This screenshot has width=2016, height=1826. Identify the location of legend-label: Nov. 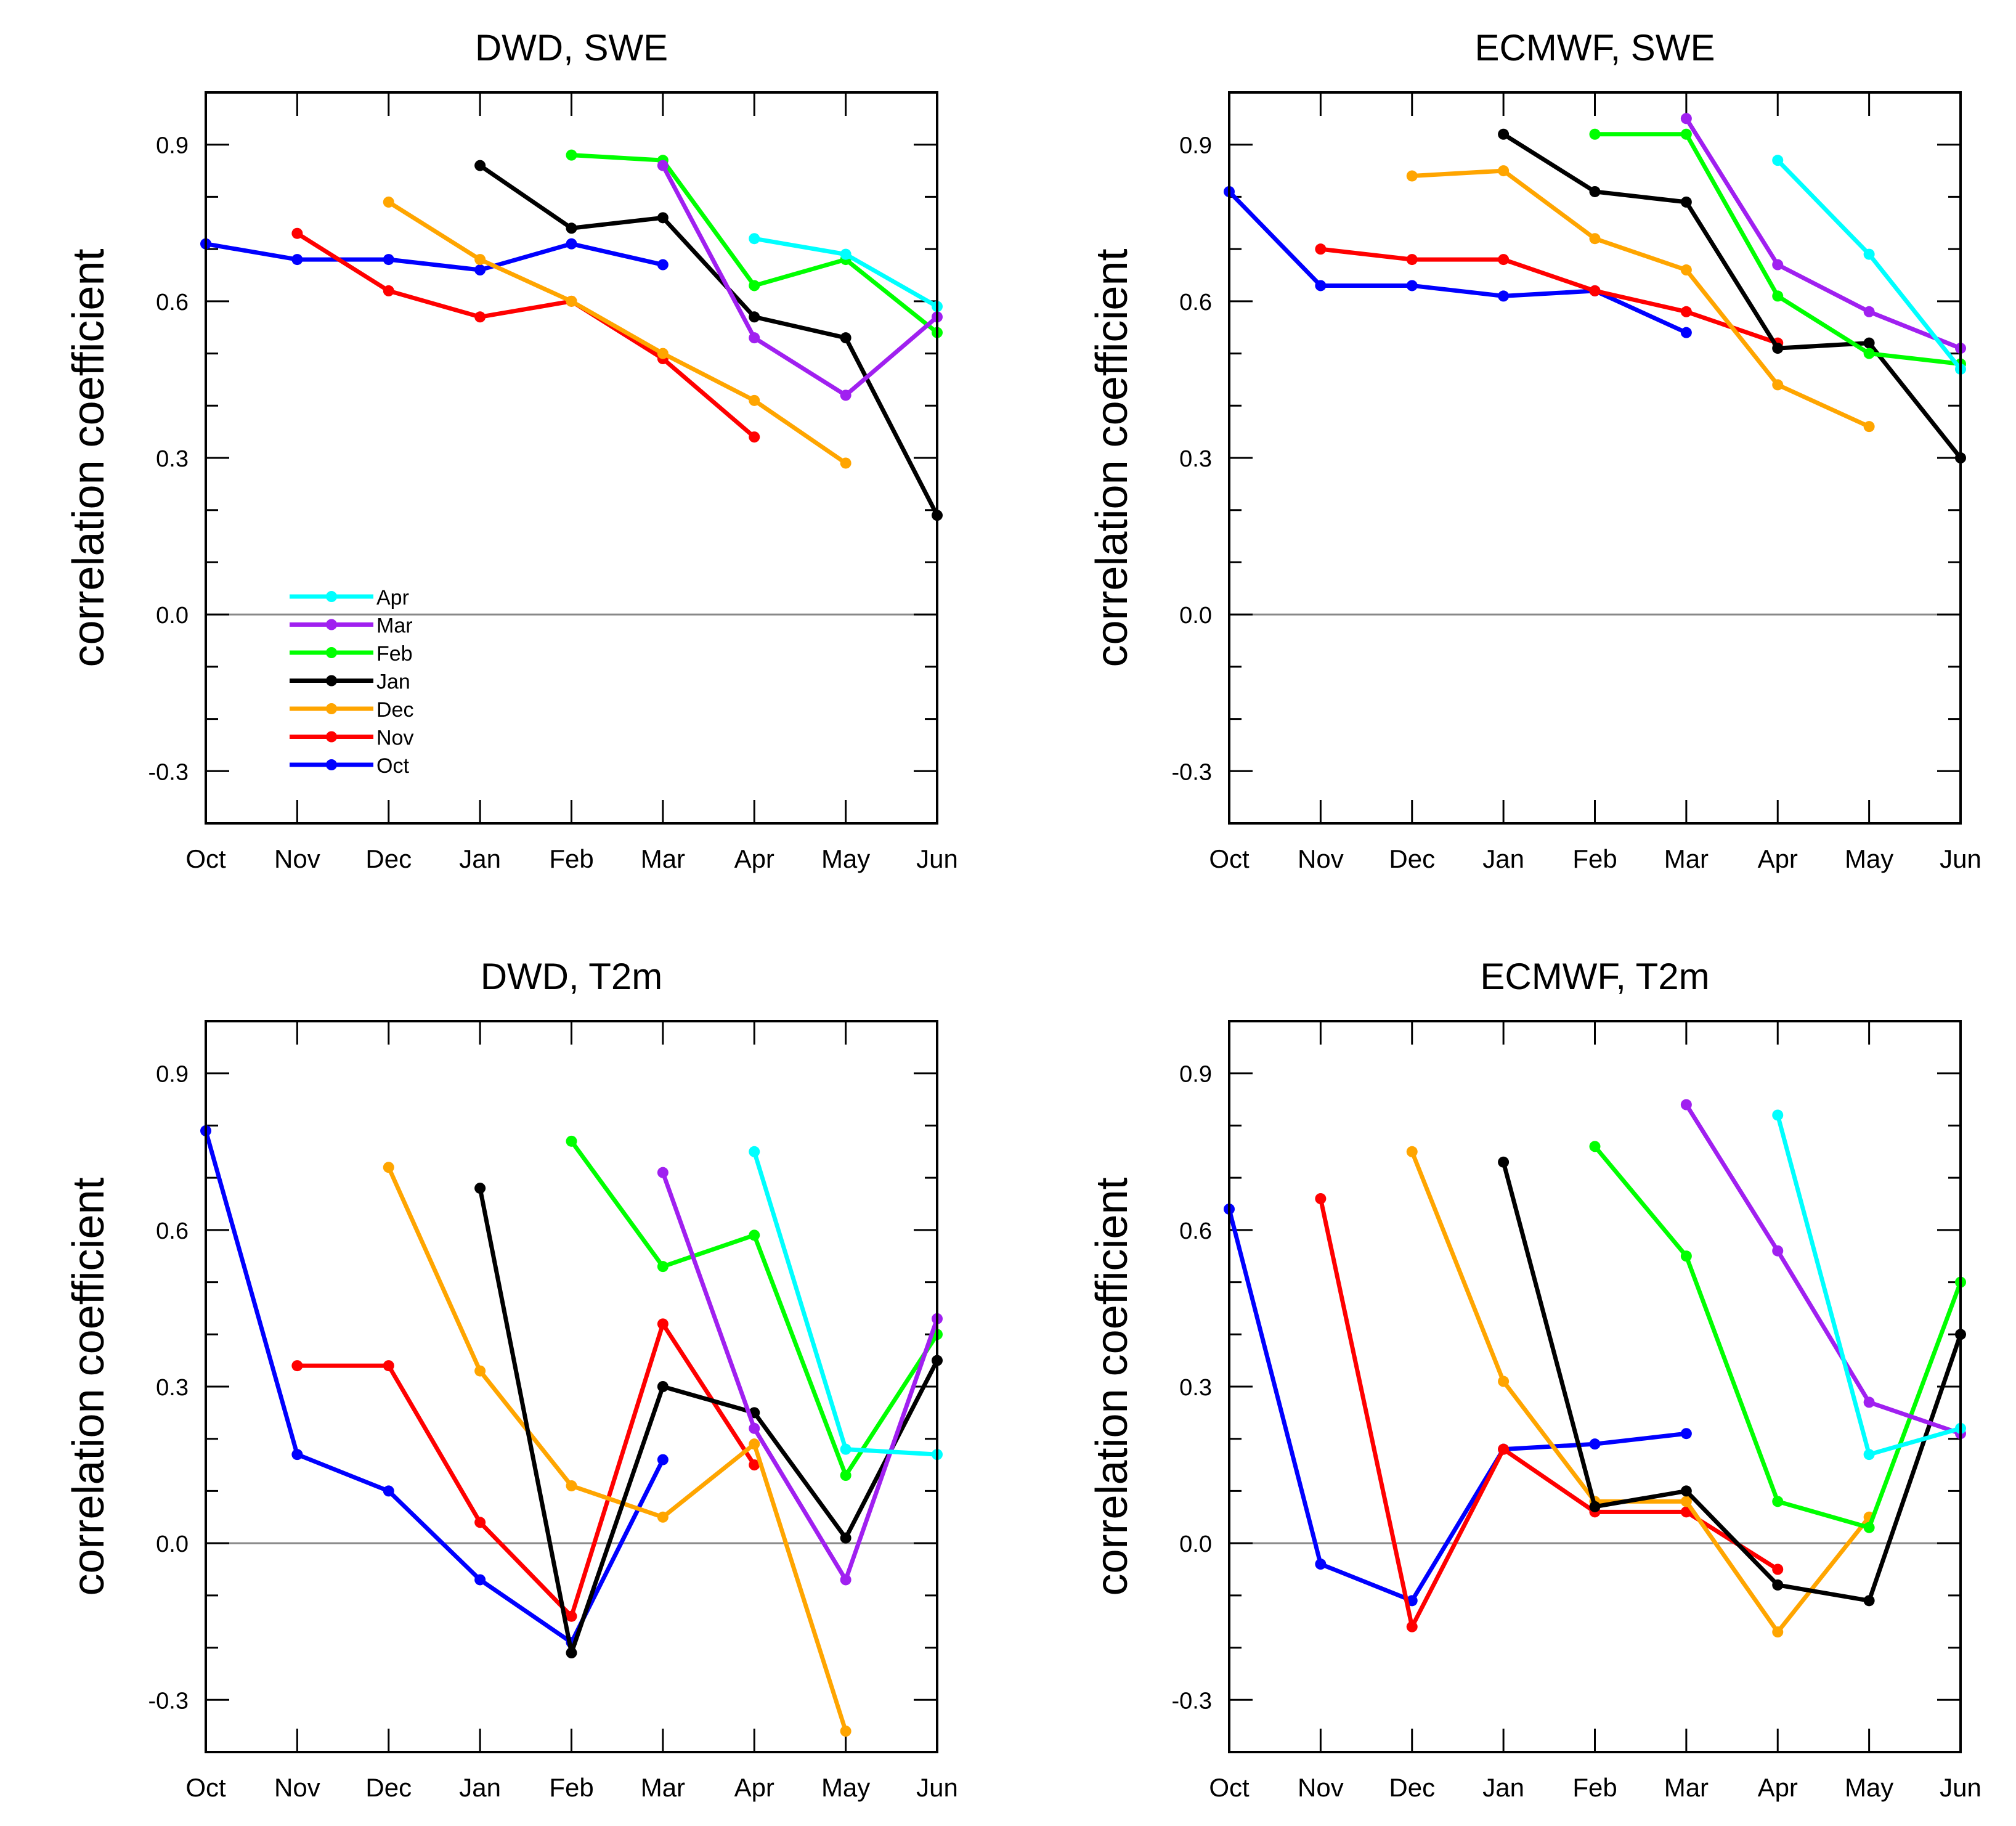
(394, 738).